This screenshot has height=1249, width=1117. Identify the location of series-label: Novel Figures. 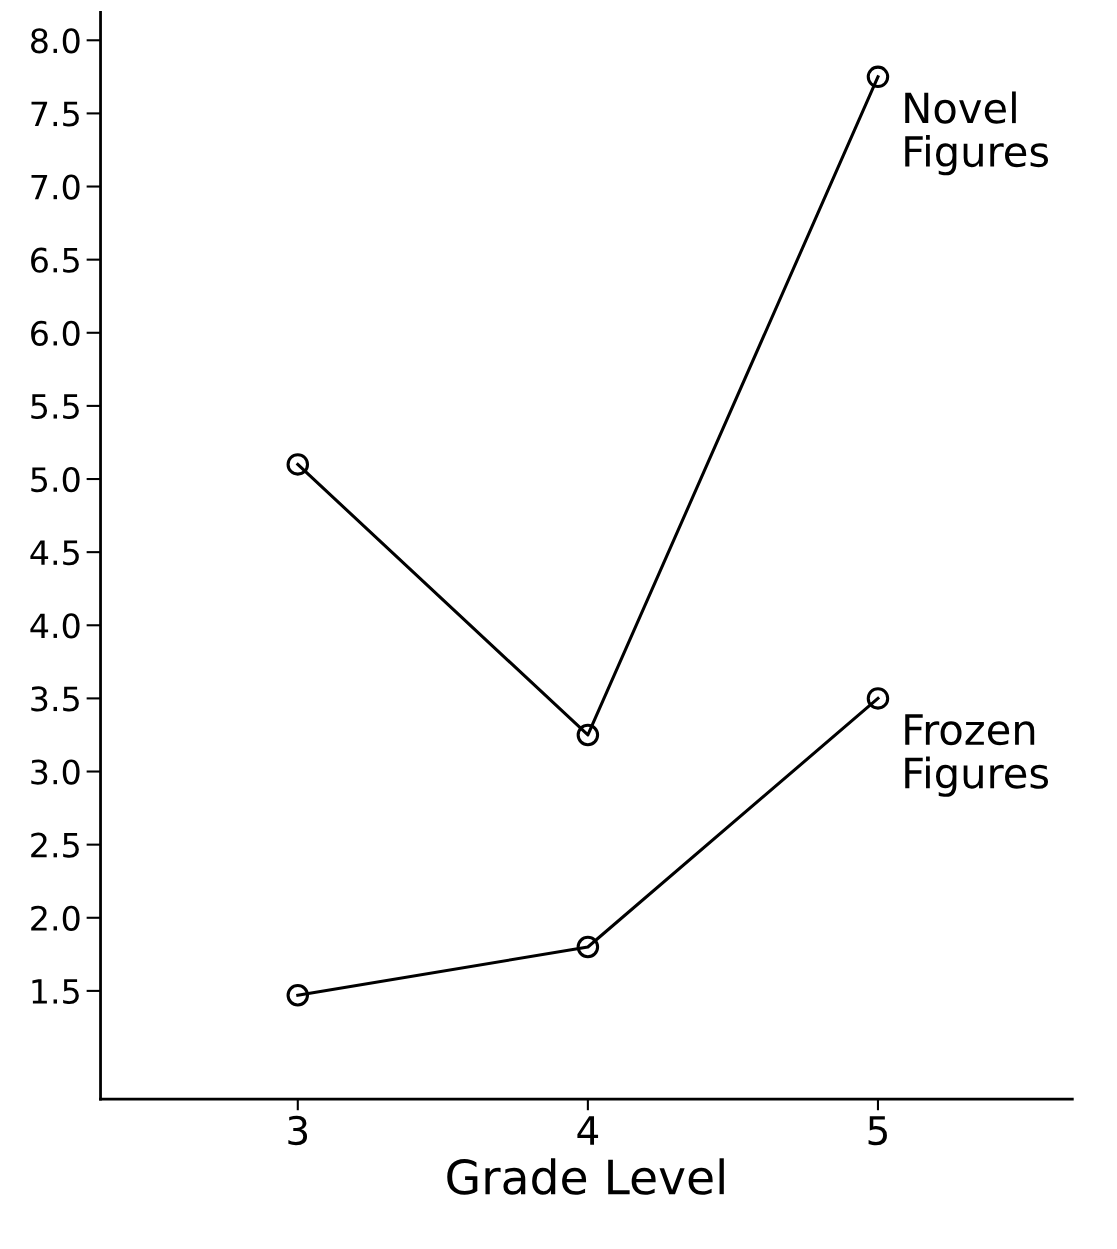
(977, 133).